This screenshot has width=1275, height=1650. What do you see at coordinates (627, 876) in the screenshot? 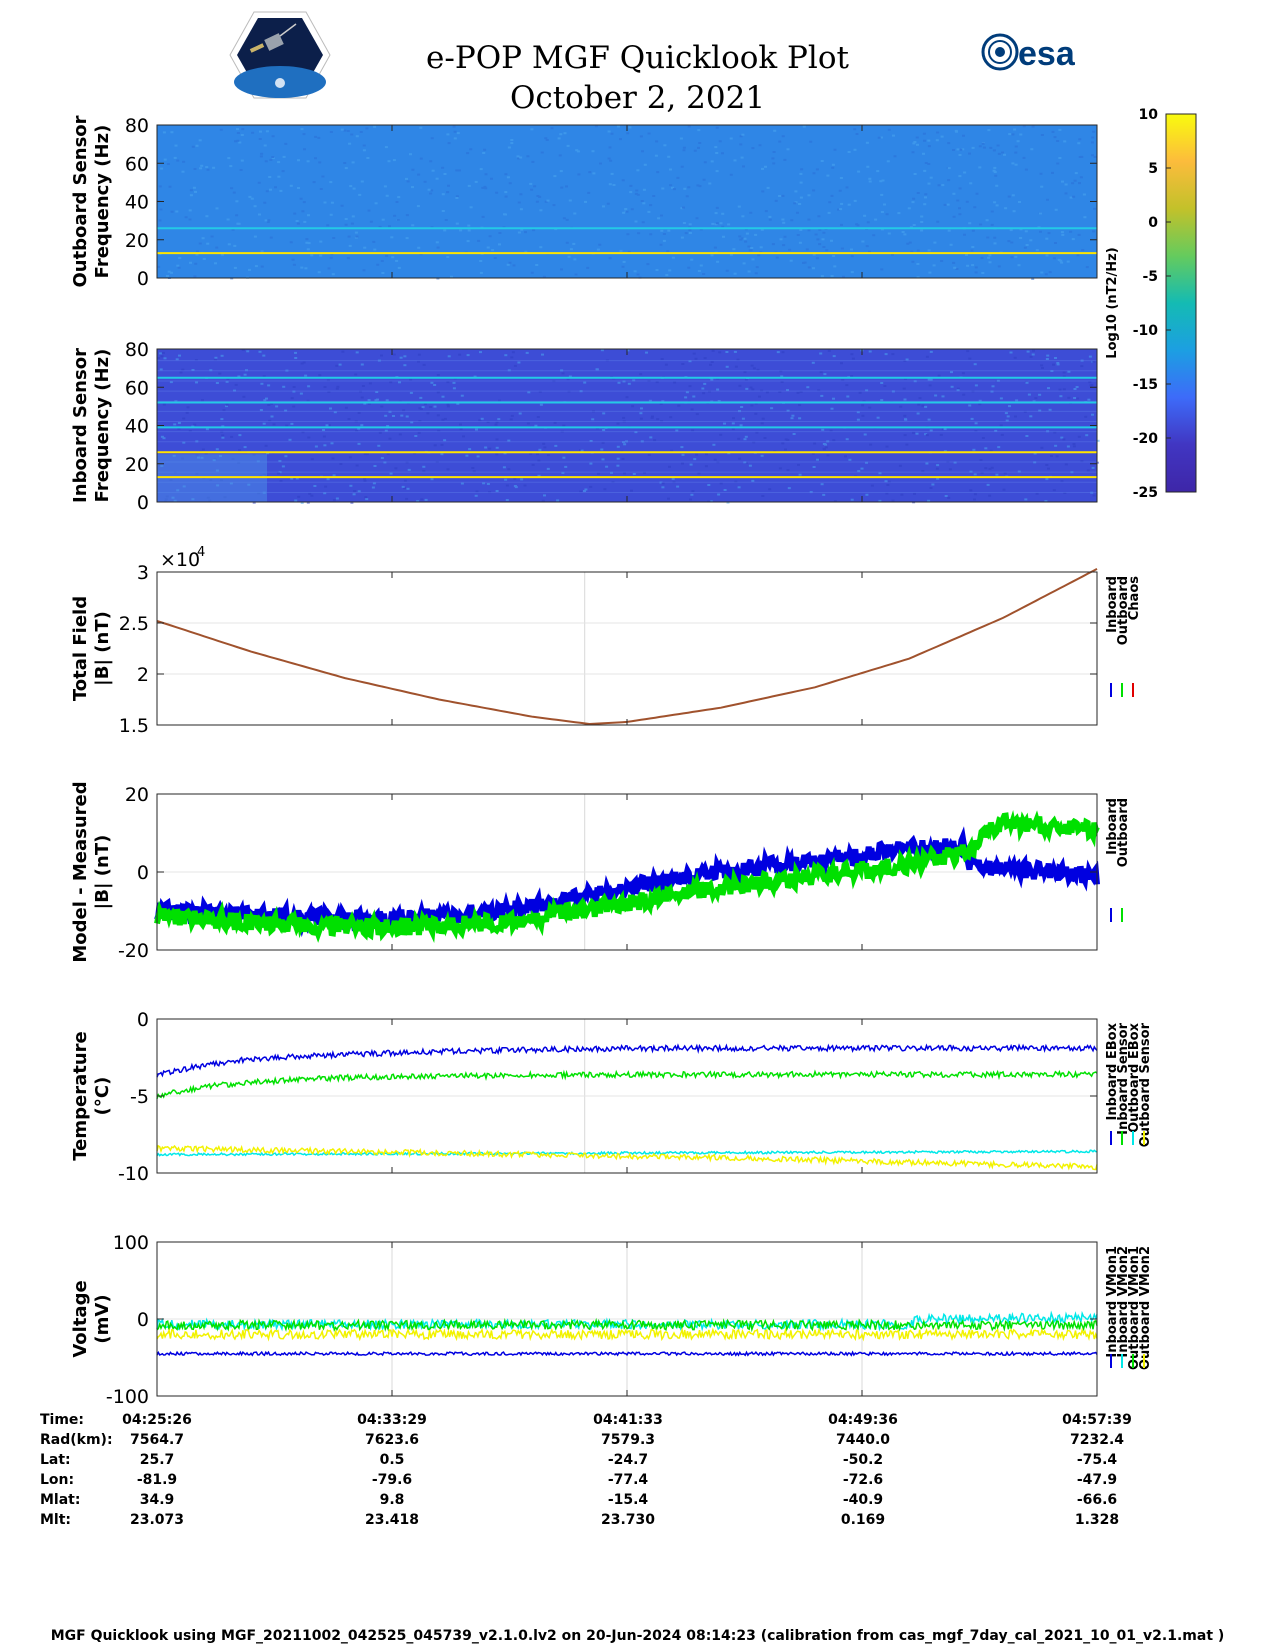
I see `series-line` at bounding box center [627, 876].